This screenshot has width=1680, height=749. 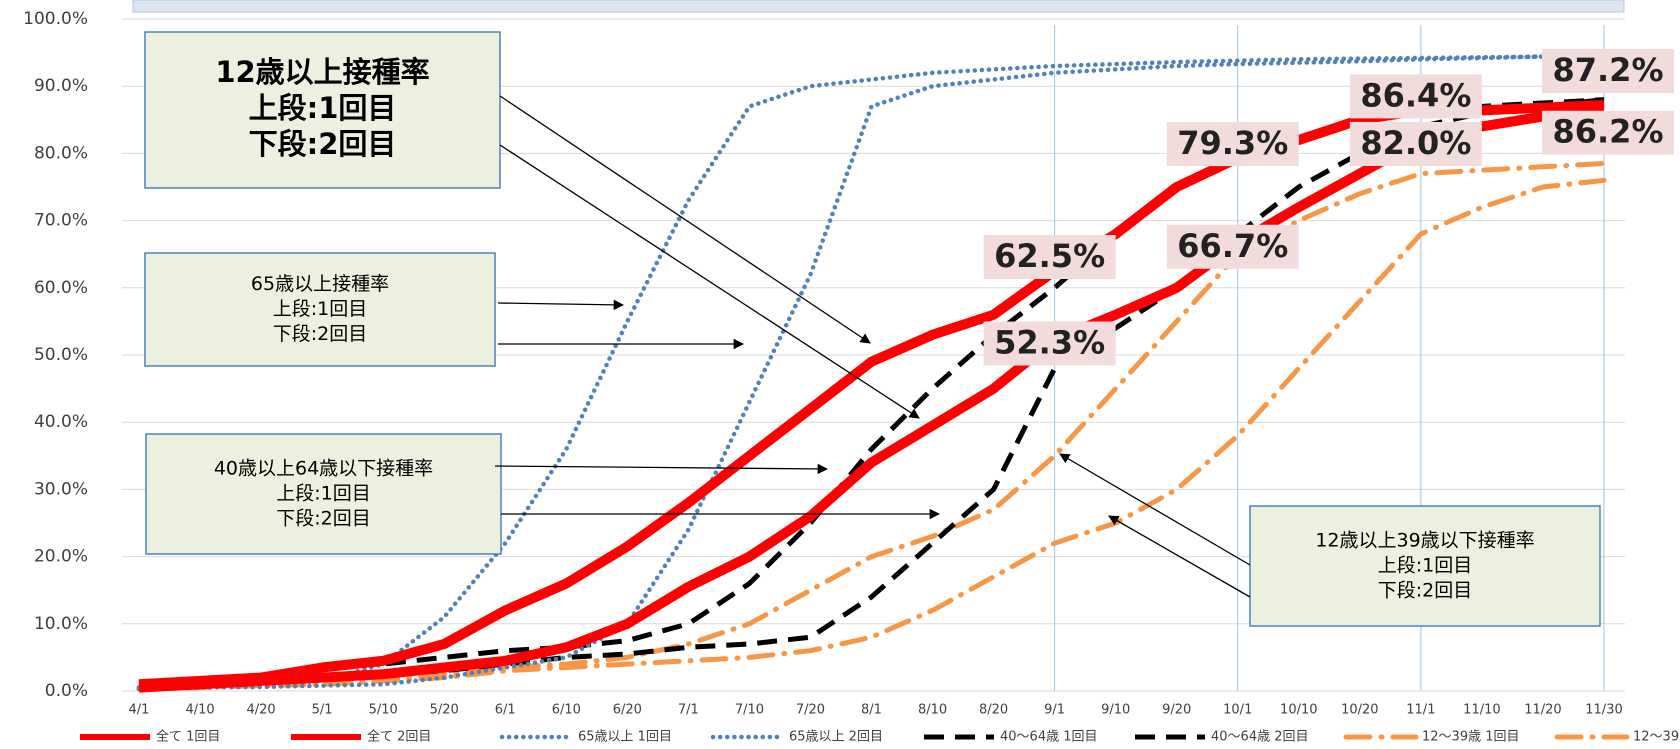 What do you see at coordinates (444, 710) in the screenshot?
I see `x-tick-label: 5/20` at bounding box center [444, 710].